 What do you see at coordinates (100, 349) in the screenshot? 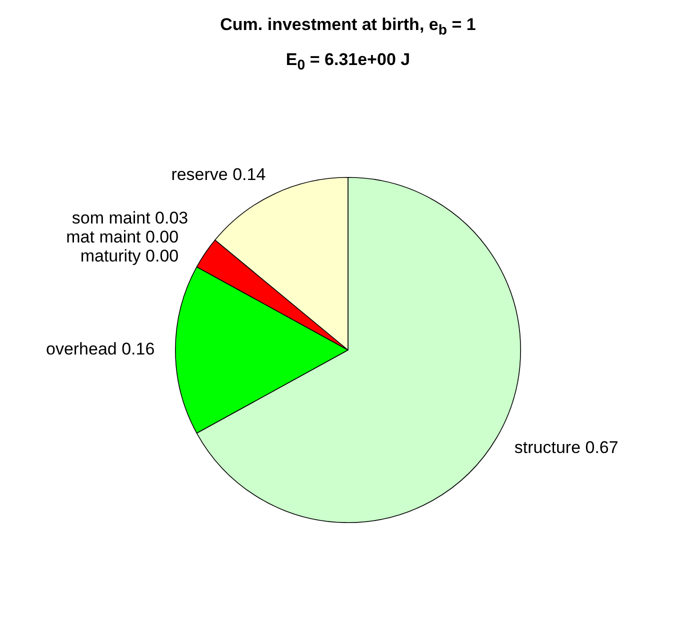
I see `slice-label: overhead 0.16` at bounding box center [100, 349].